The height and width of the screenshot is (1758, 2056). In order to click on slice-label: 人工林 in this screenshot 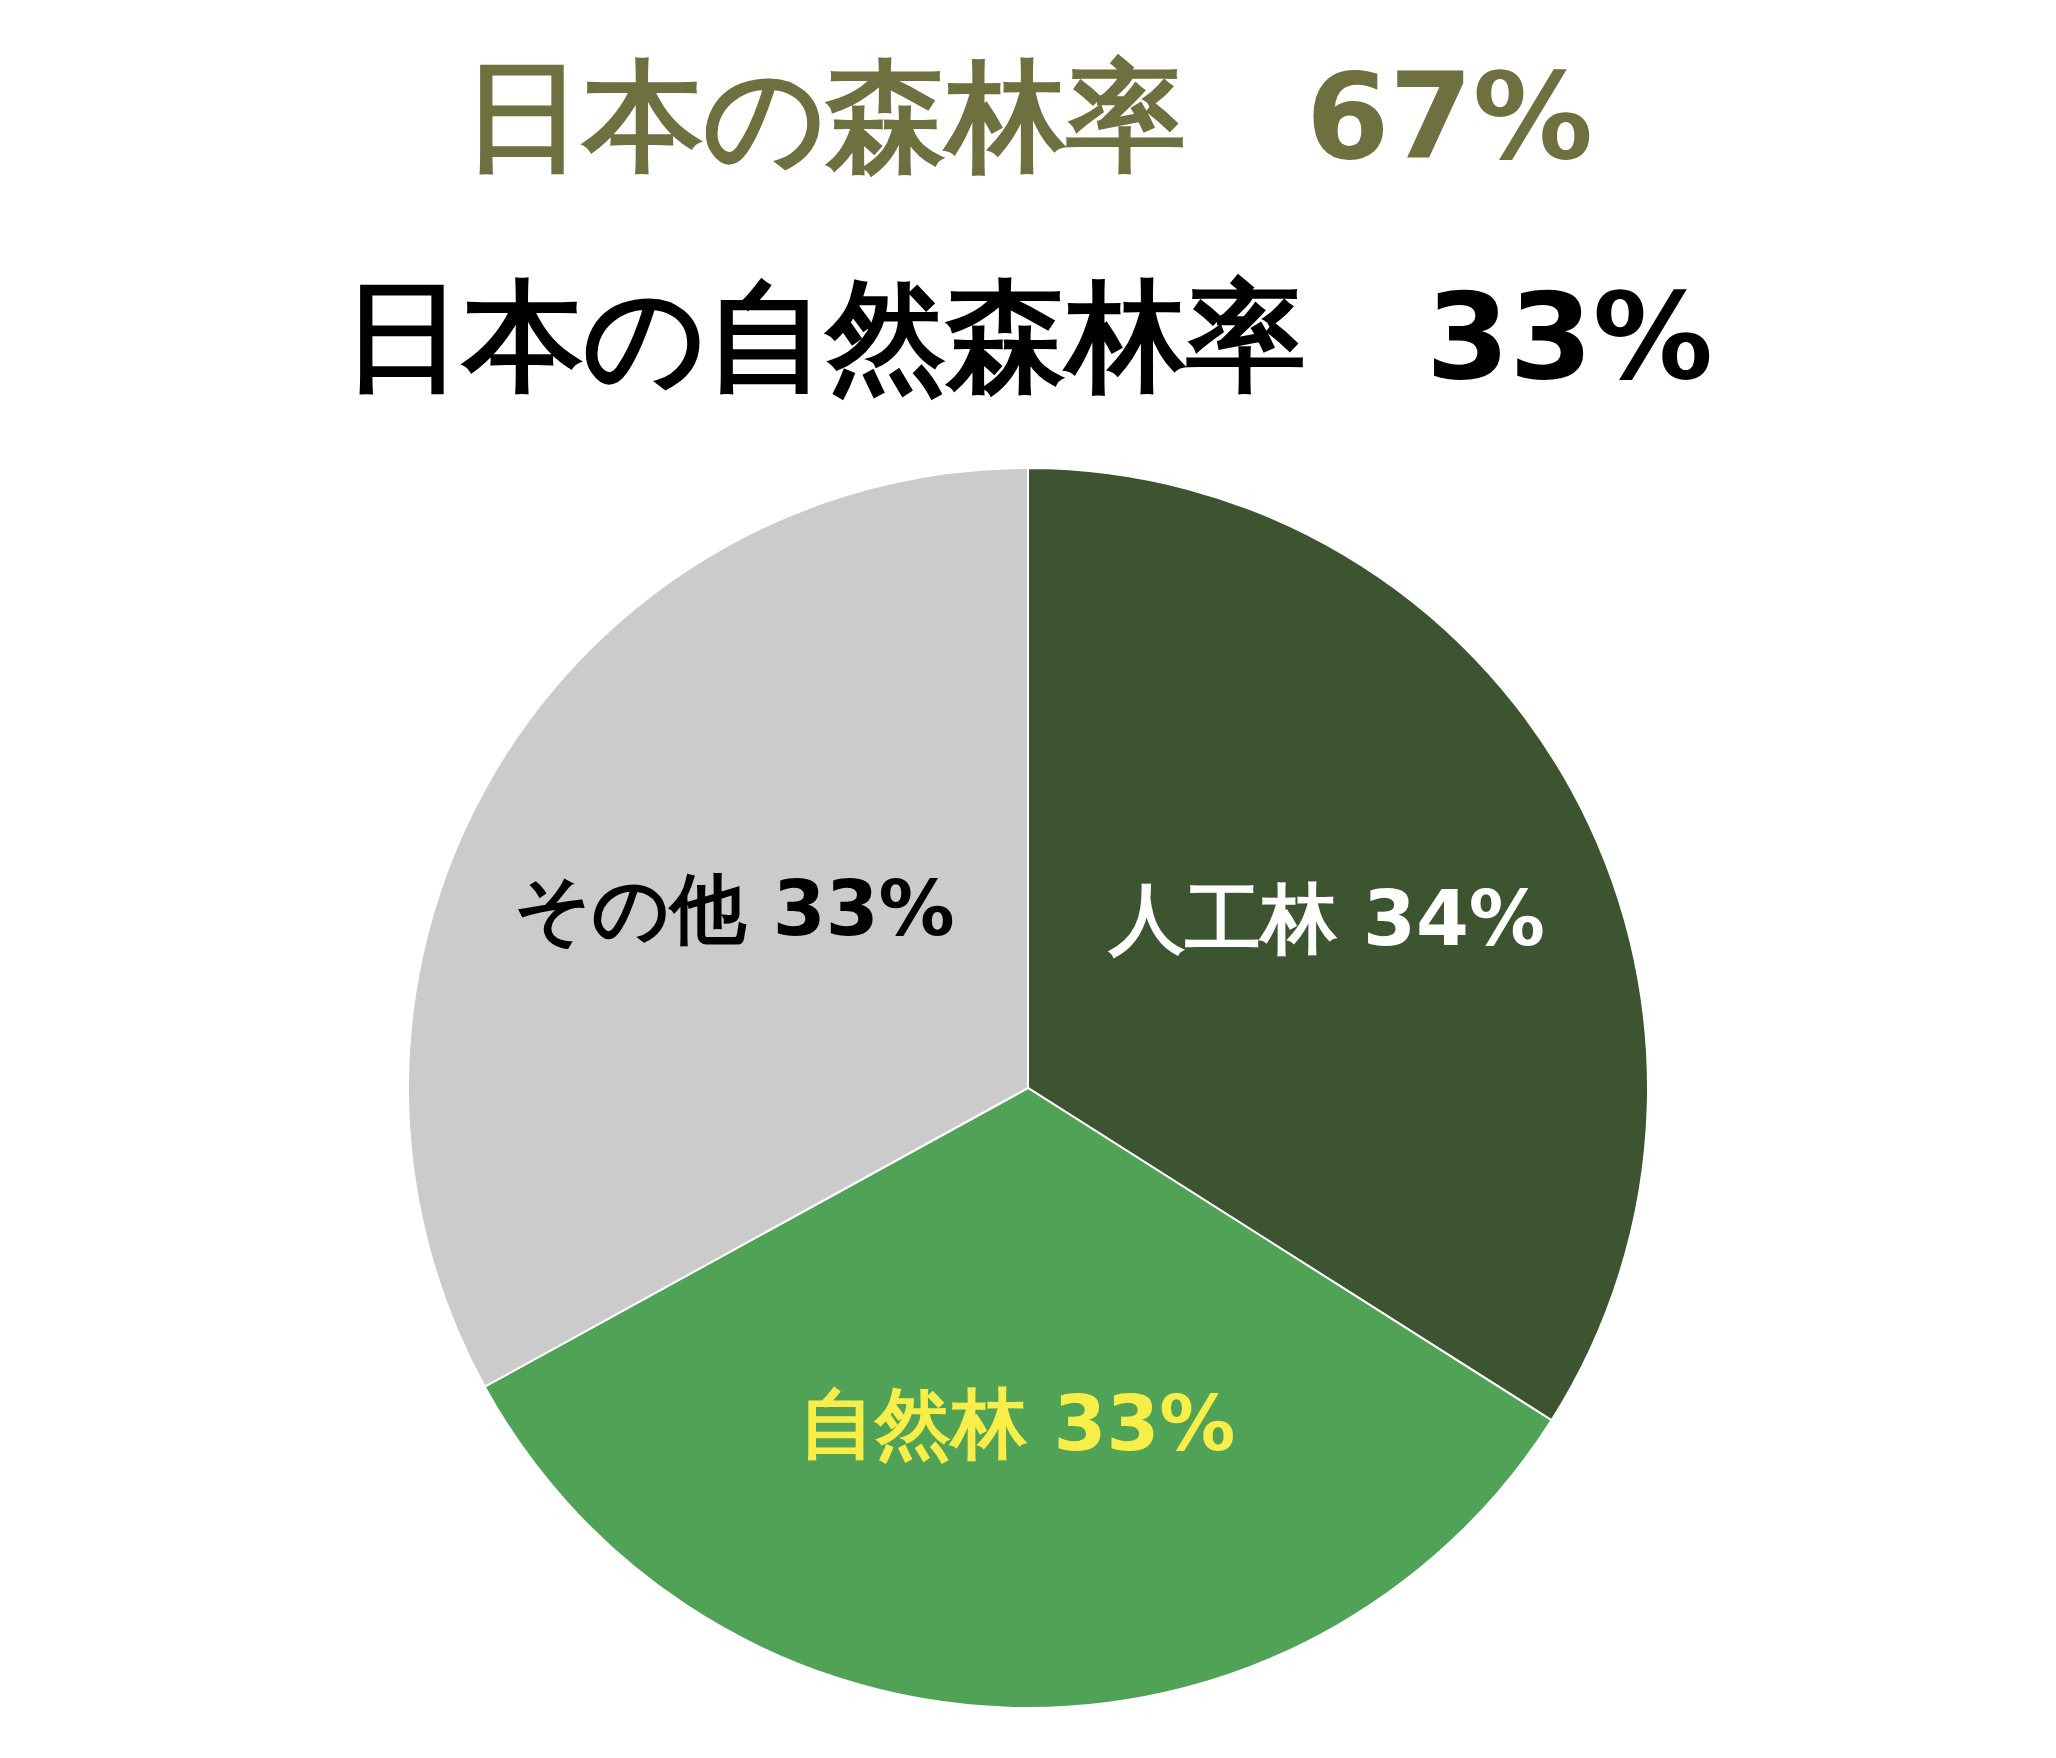, I will do `click(1222, 918)`.